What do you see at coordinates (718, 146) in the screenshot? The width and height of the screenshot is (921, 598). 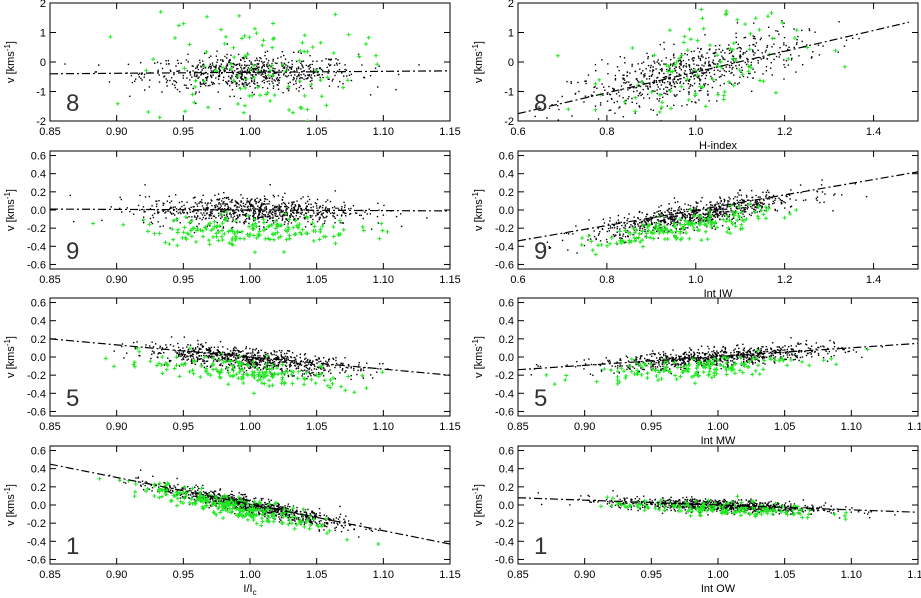 I see `x-axis-label: H-index` at bounding box center [718, 146].